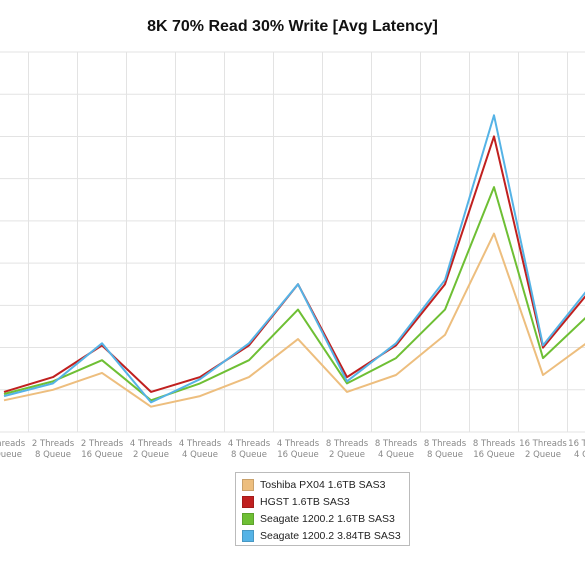  I want to click on x-tick-label: 2 Threads 16 Queue, so click(102, 449).